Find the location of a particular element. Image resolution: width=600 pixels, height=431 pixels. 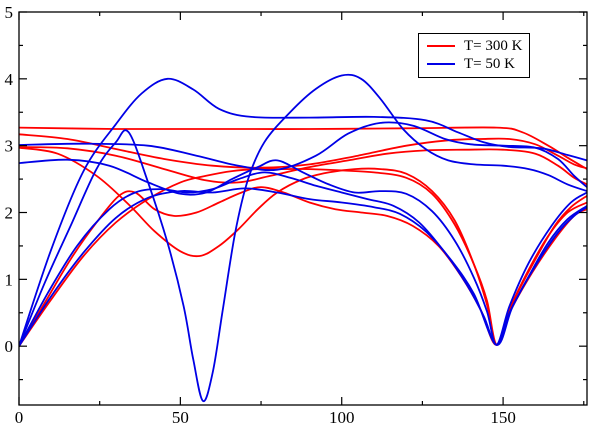

legend-entry-300k: T= 300 K is located at coordinates (475, 46).